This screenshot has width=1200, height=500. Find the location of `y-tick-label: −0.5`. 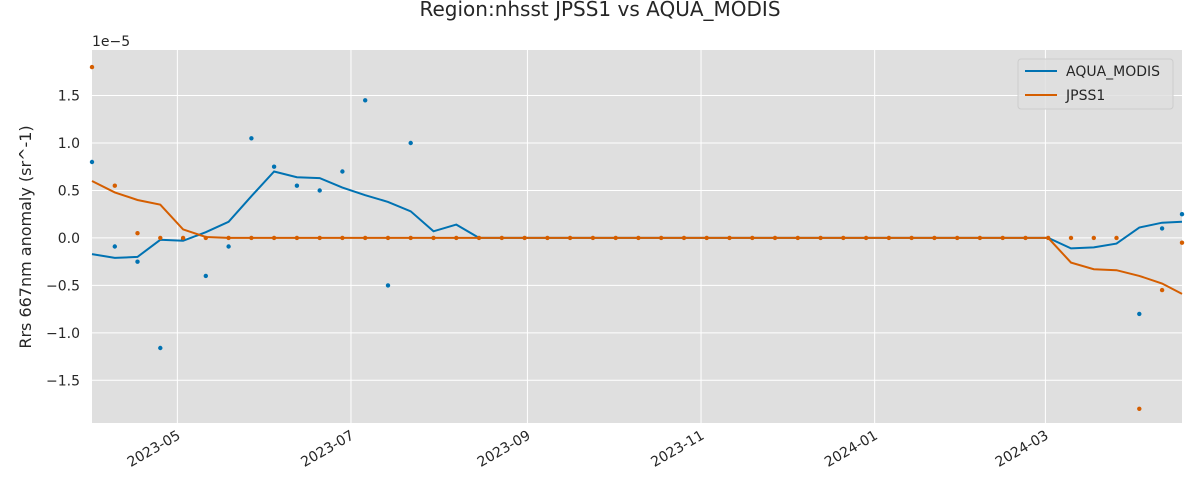

y-tick-label: −0.5 is located at coordinates (63, 286).